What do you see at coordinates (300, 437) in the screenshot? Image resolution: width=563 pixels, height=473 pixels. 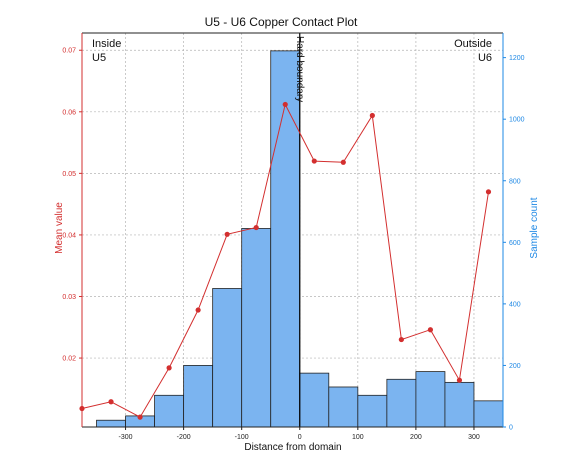 I see `x-tick-label: 0` at bounding box center [300, 437].